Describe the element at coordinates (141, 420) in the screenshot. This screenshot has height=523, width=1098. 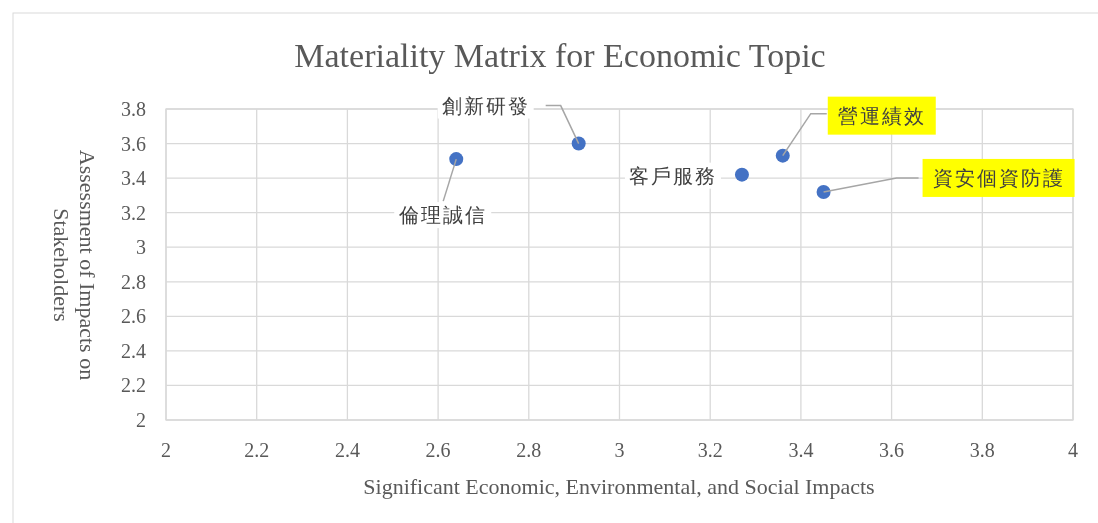
I see `y-tick-label: 2` at that location.